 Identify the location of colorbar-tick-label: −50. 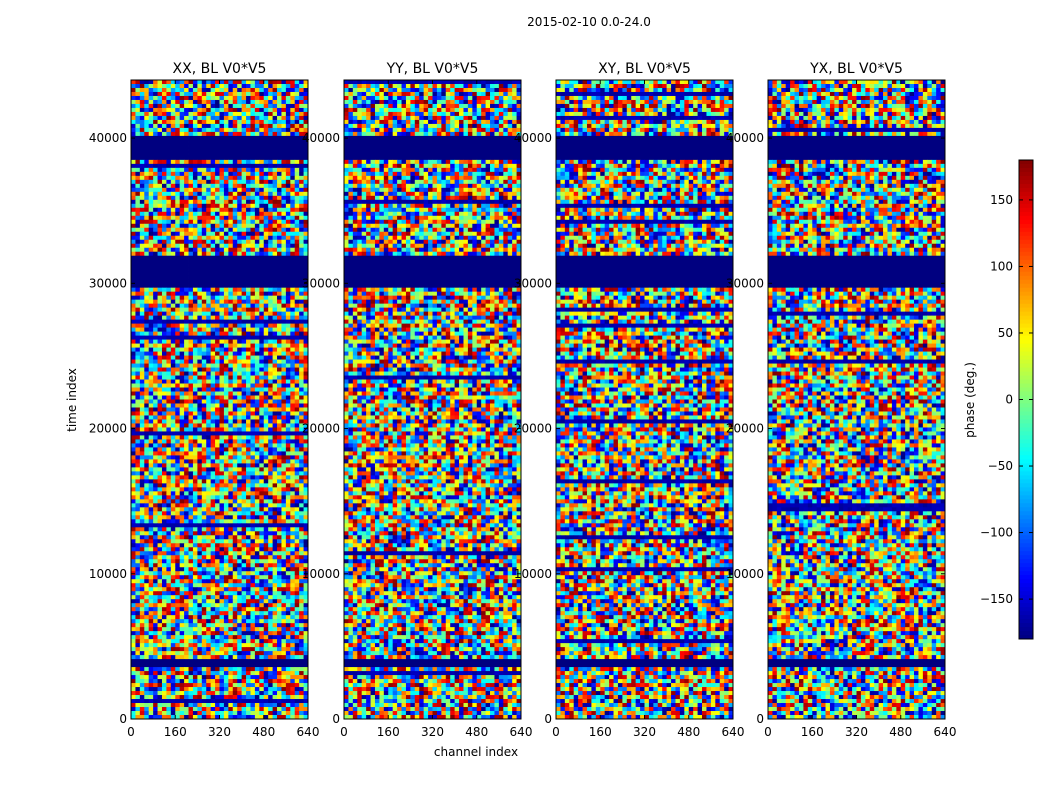
(1000, 466).